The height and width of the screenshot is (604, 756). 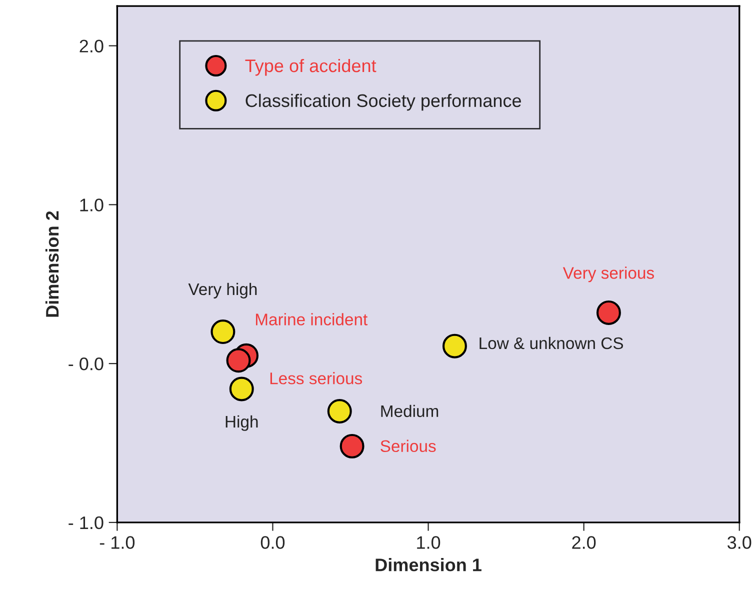 I want to click on y-tick-label: - 1.0, so click(x=86, y=523).